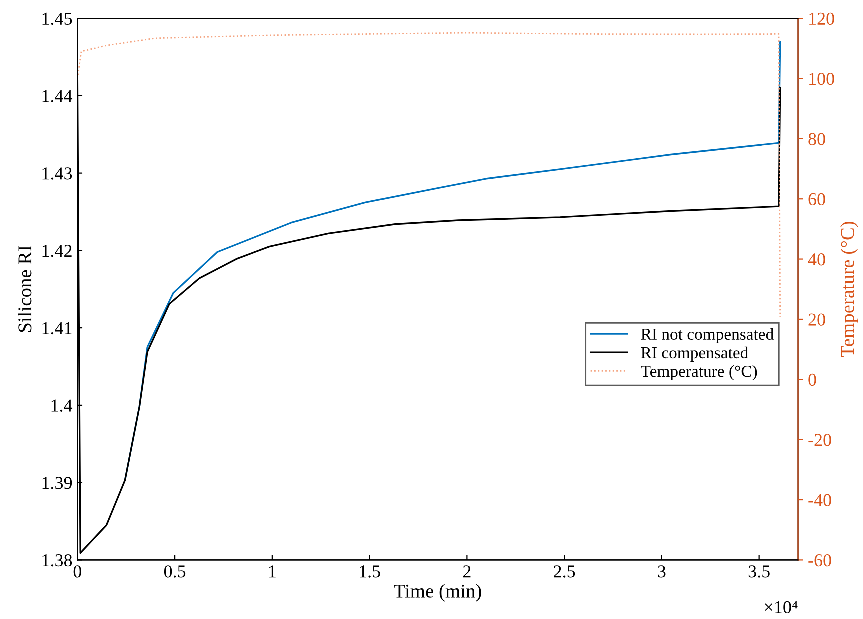 This screenshot has height=619, width=863. What do you see at coordinates (467, 572) in the screenshot?
I see `x-tick-label: 2` at bounding box center [467, 572].